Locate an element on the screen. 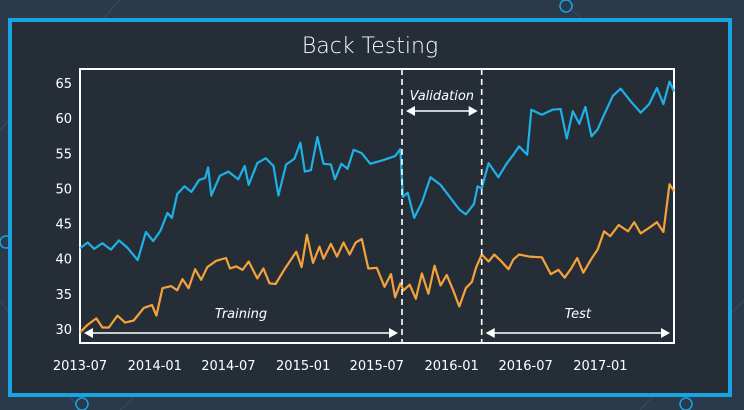  x-tick-label: 2014-07 is located at coordinates (228, 366).